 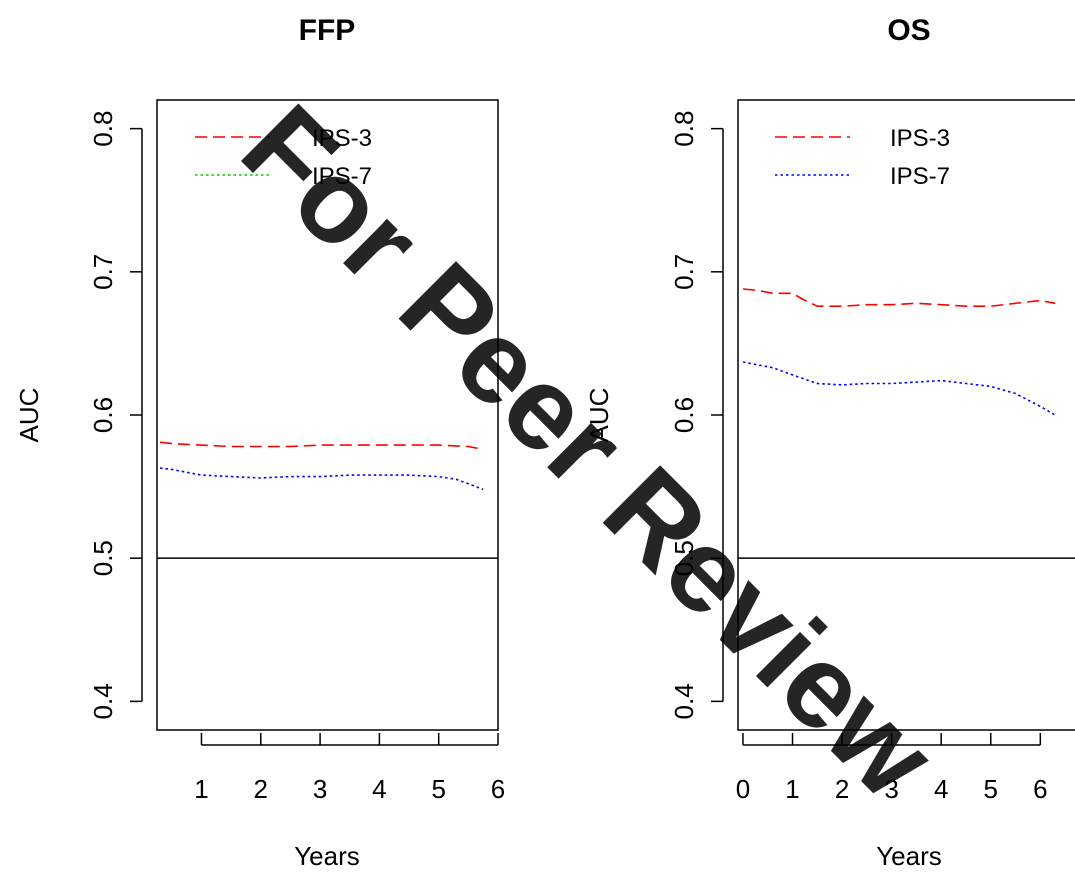 I want to click on chart-title: OS, so click(x=908, y=30).